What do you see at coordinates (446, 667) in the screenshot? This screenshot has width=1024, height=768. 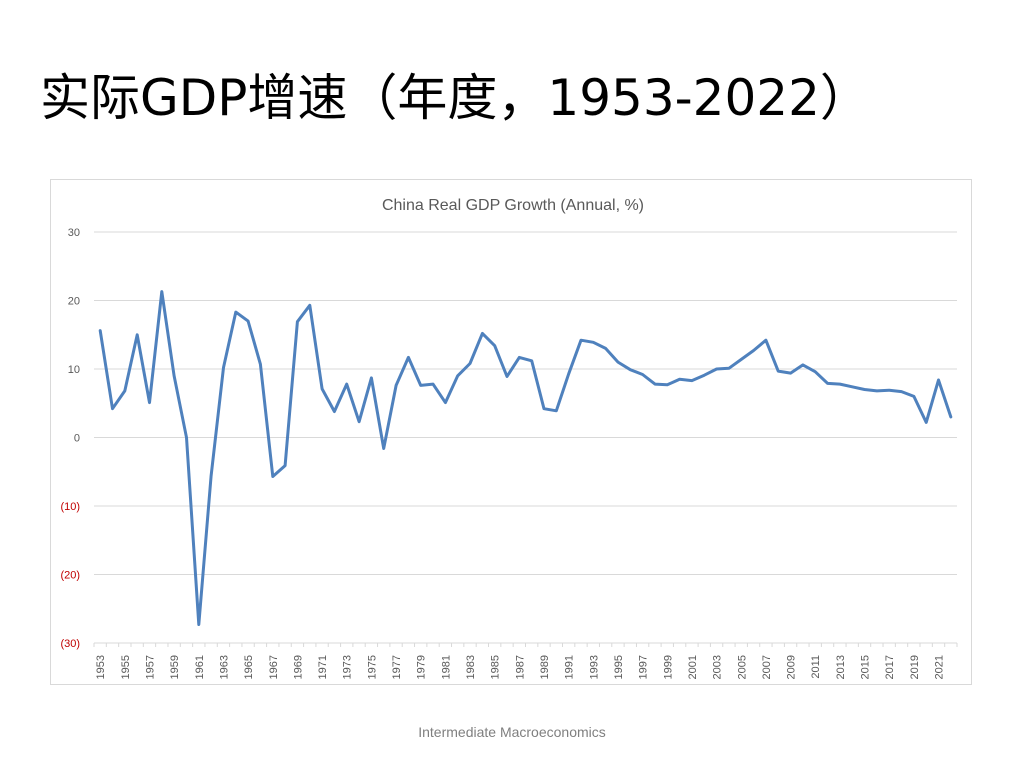 I see `x-tick-label: 1981` at bounding box center [446, 667].